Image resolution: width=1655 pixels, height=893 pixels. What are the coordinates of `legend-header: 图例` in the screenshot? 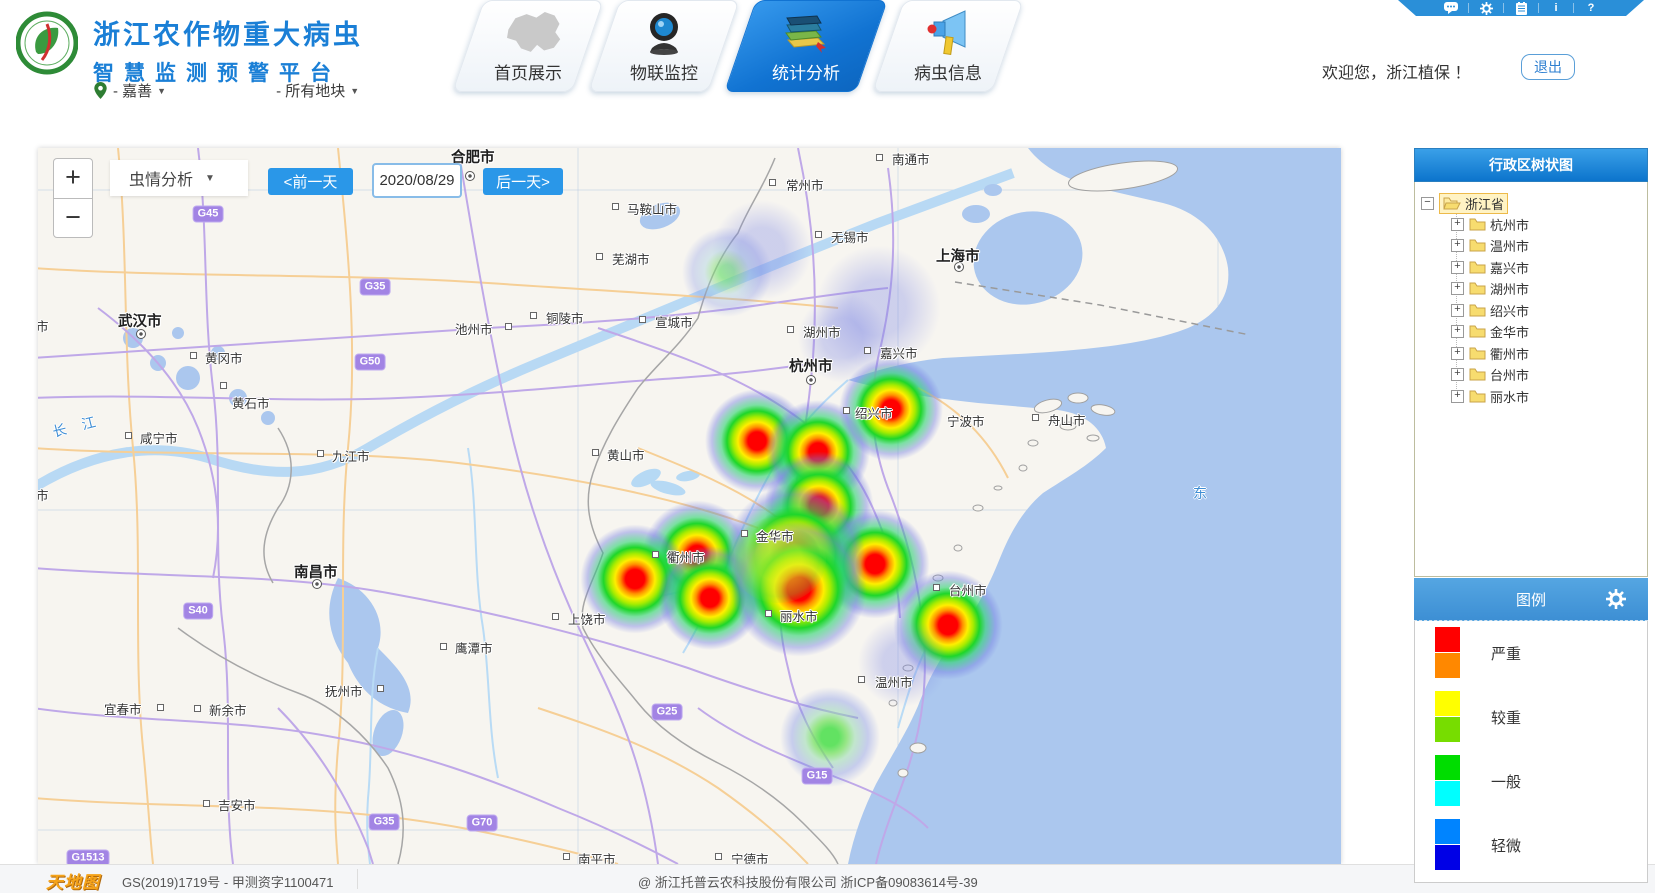 It's located at (1531, 599).